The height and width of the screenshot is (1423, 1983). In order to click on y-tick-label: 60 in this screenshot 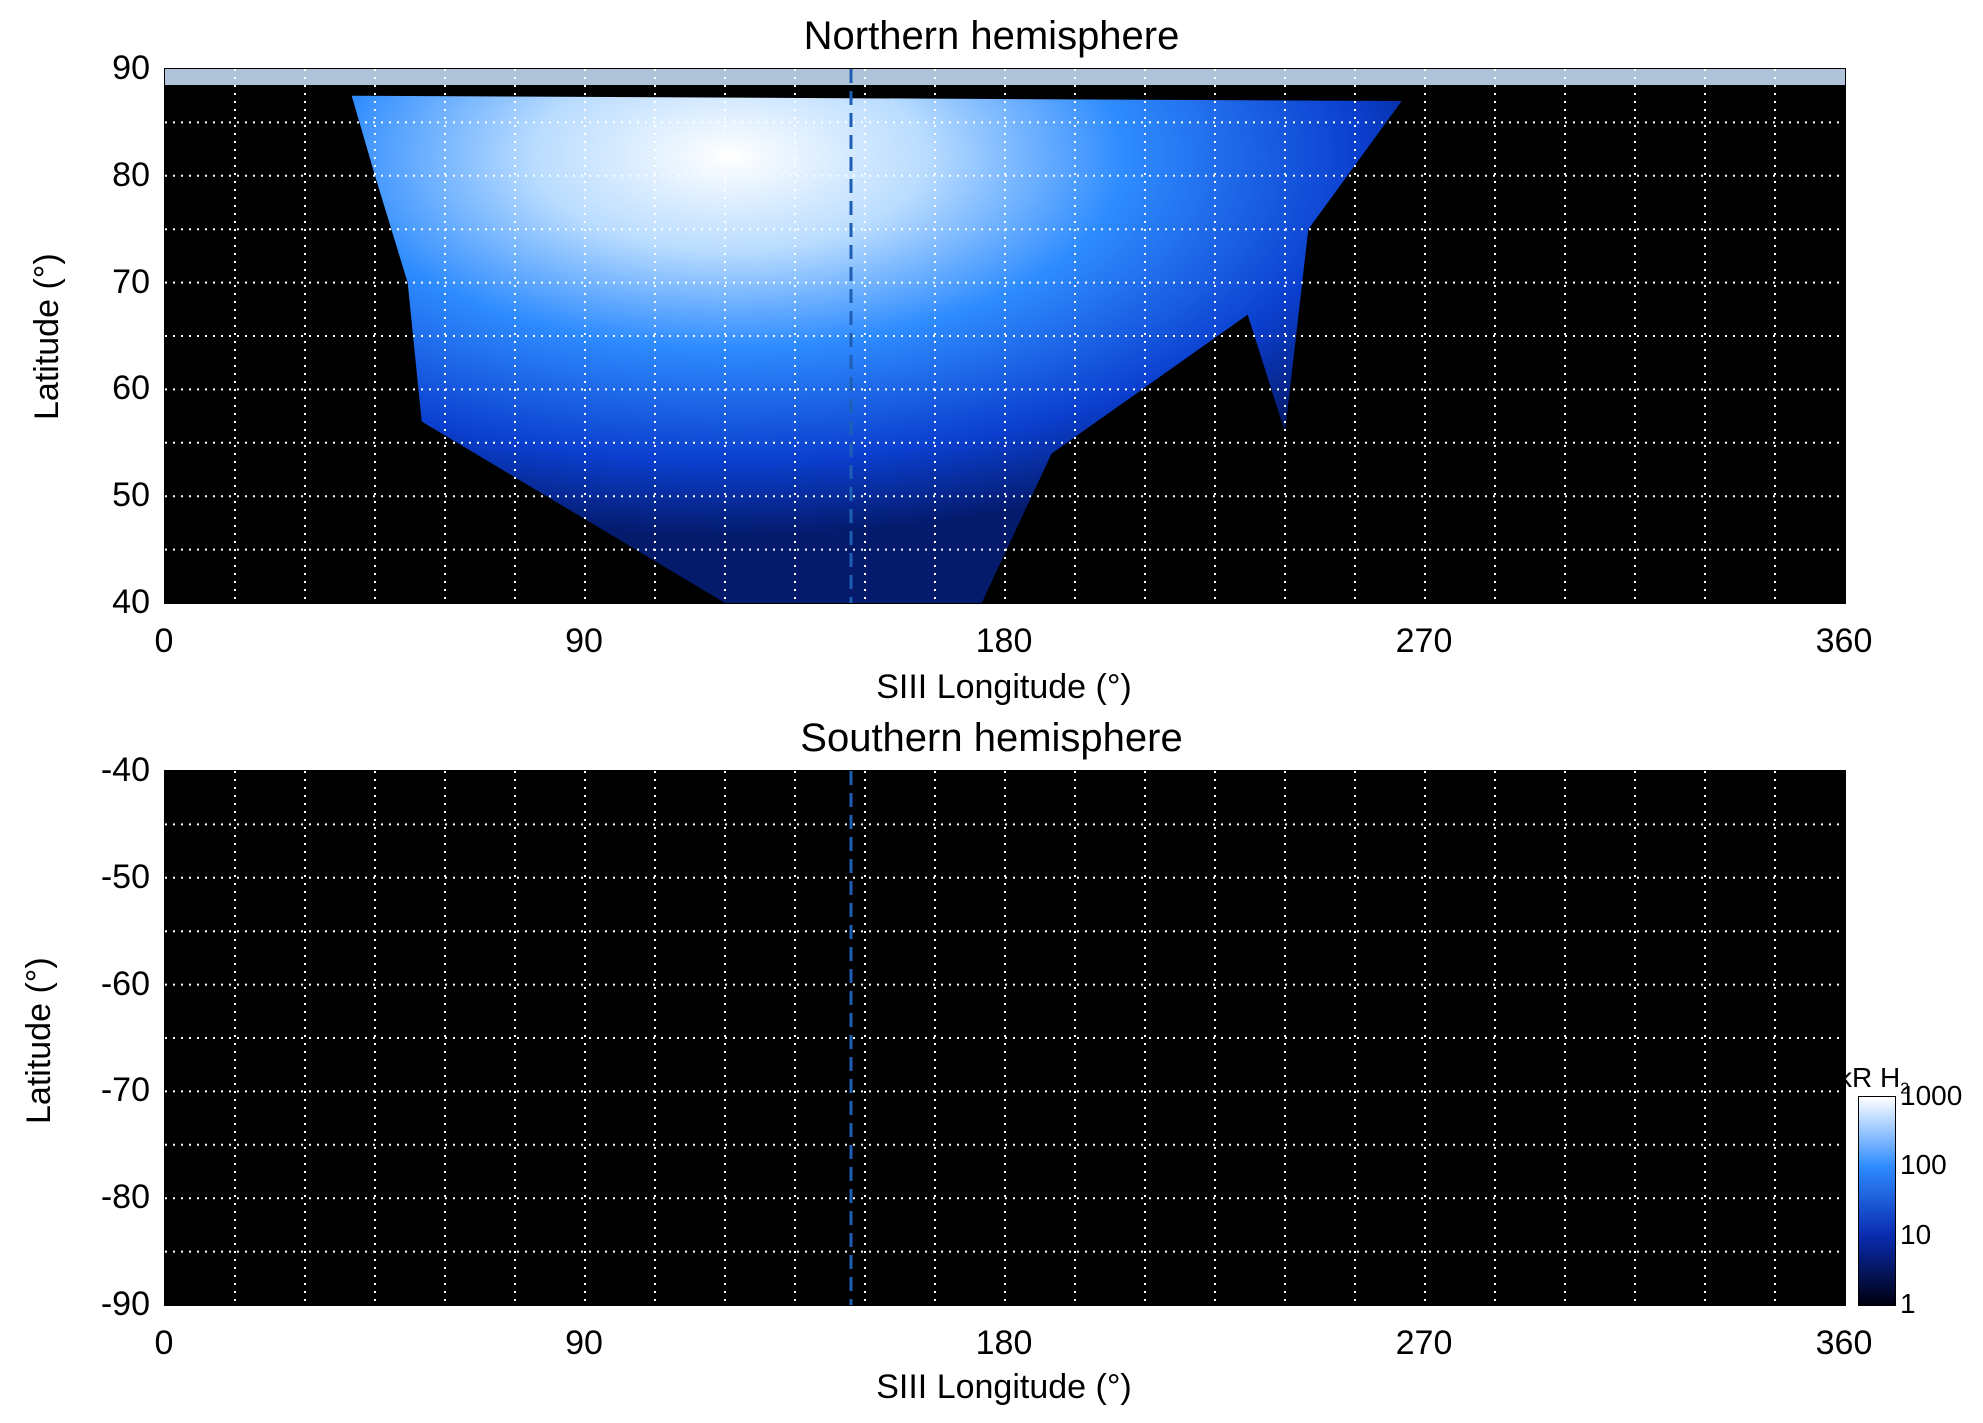, I will do `click(131, 388)`.